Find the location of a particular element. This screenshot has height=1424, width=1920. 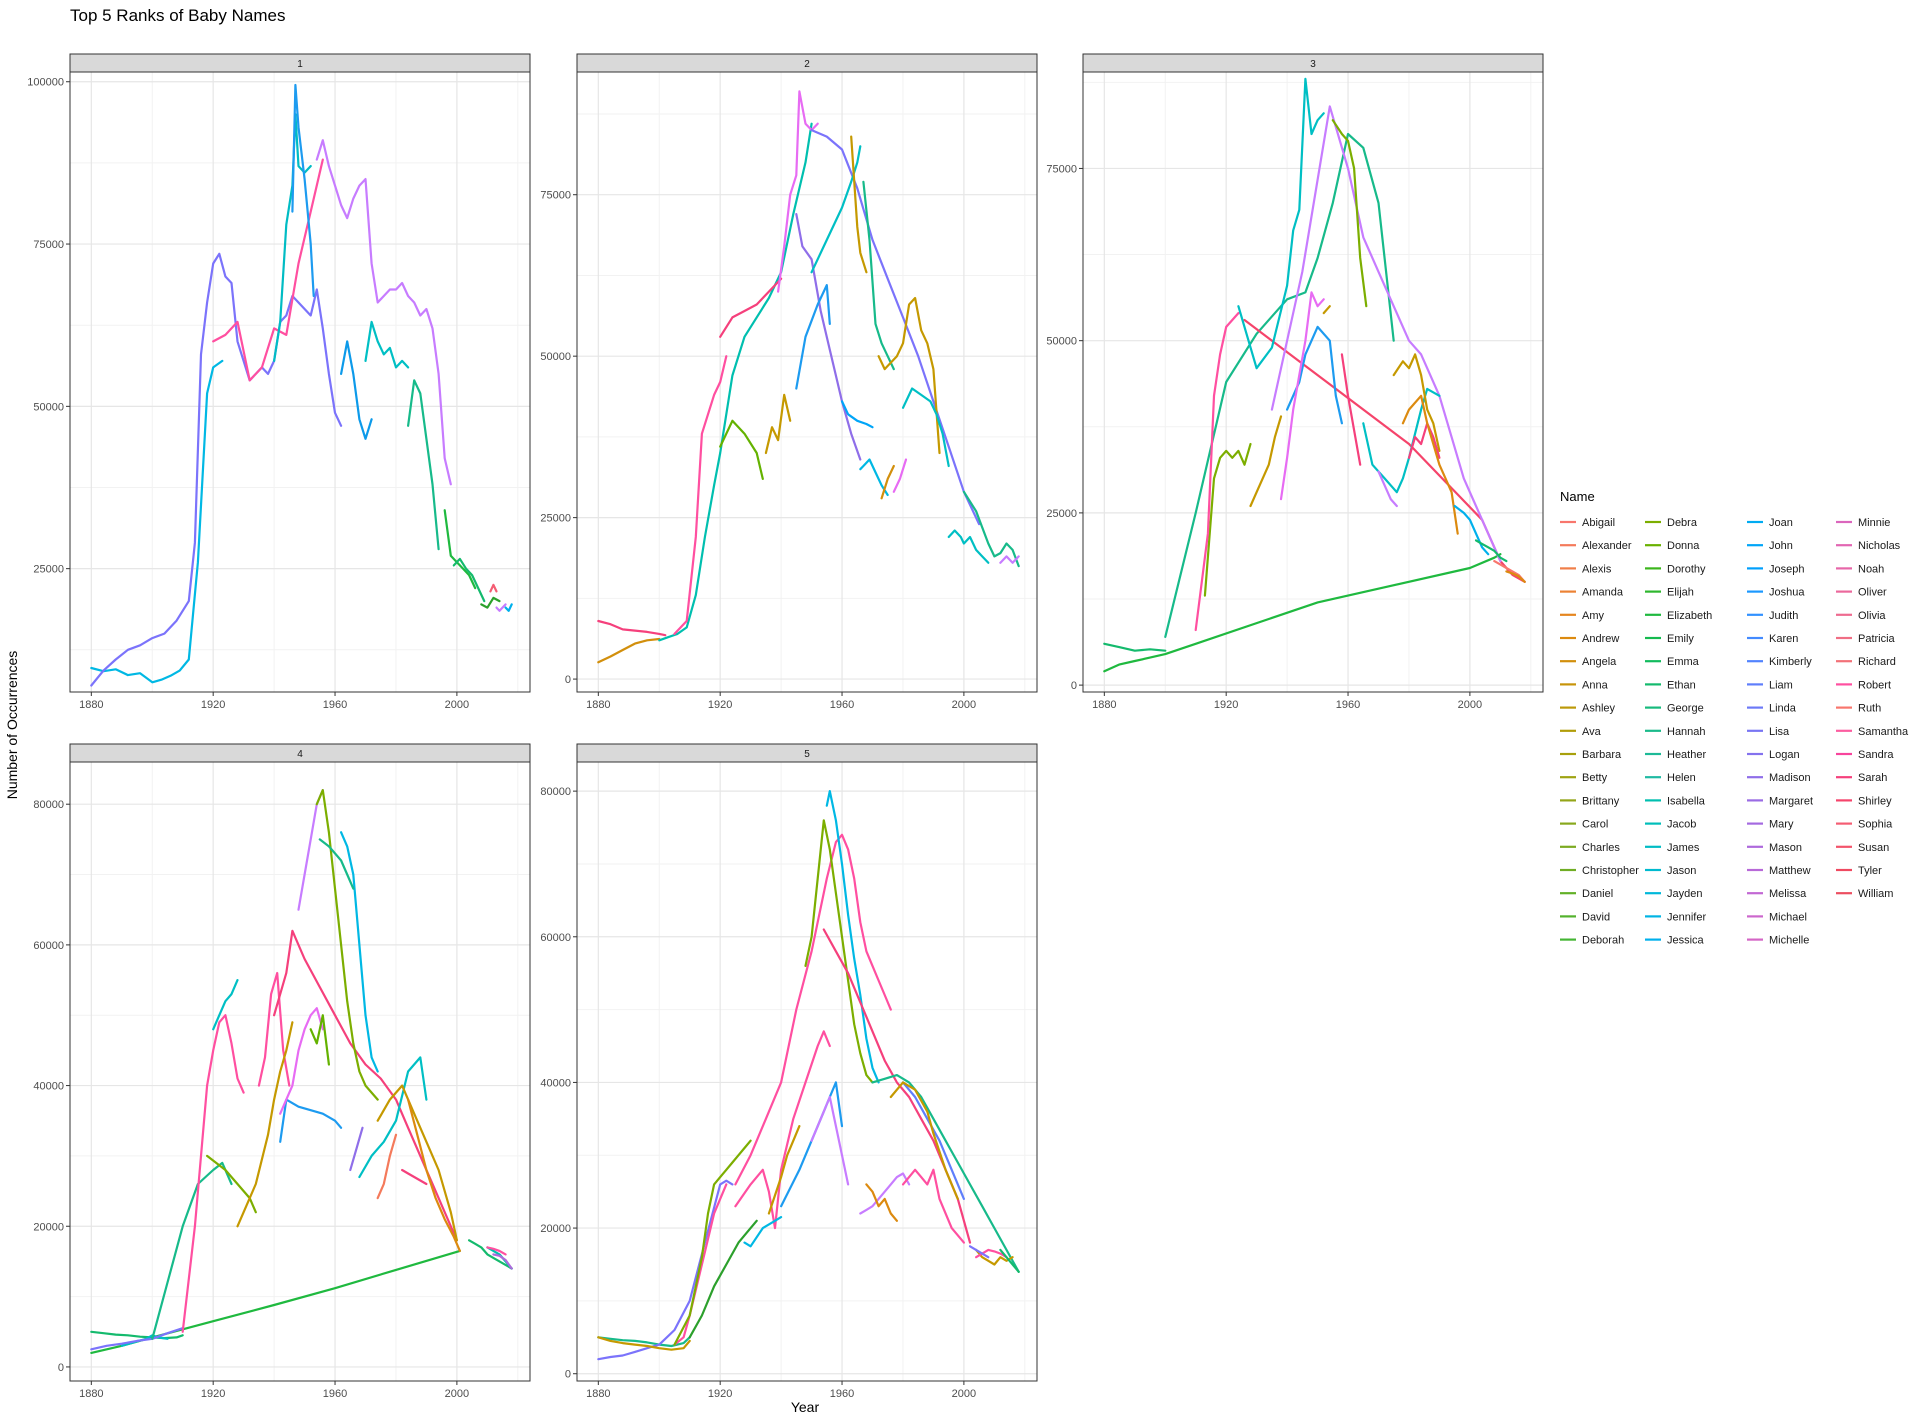

legend-item: Helen is located at coordinates (1670, 778).